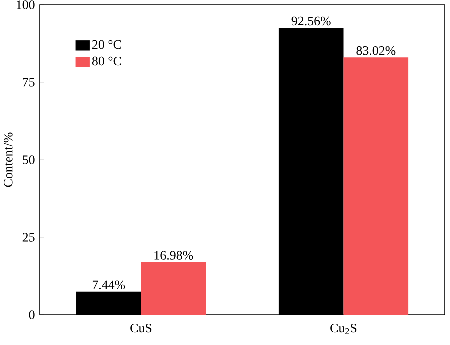 Image resolution: width=450 pixels, height=345 pixels. I want to click on x-tick-label: CuS, so click(141, 328).